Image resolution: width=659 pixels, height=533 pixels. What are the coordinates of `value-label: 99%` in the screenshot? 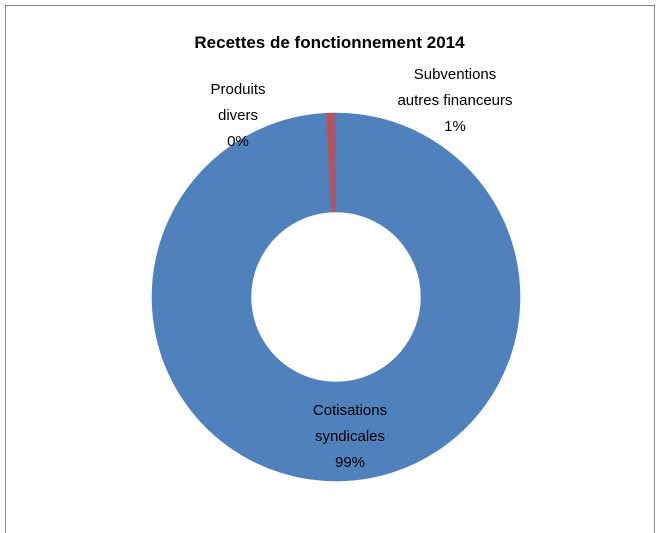 It's located at (350, 462).